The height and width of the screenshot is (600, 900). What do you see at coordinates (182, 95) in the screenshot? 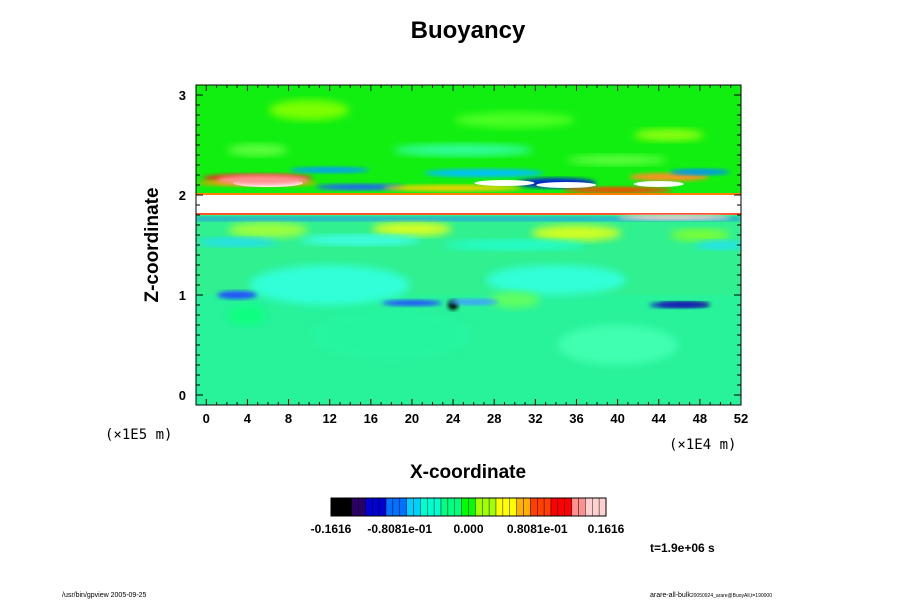
I see `y-tick-label: 3` at bounding box center [182, 95].